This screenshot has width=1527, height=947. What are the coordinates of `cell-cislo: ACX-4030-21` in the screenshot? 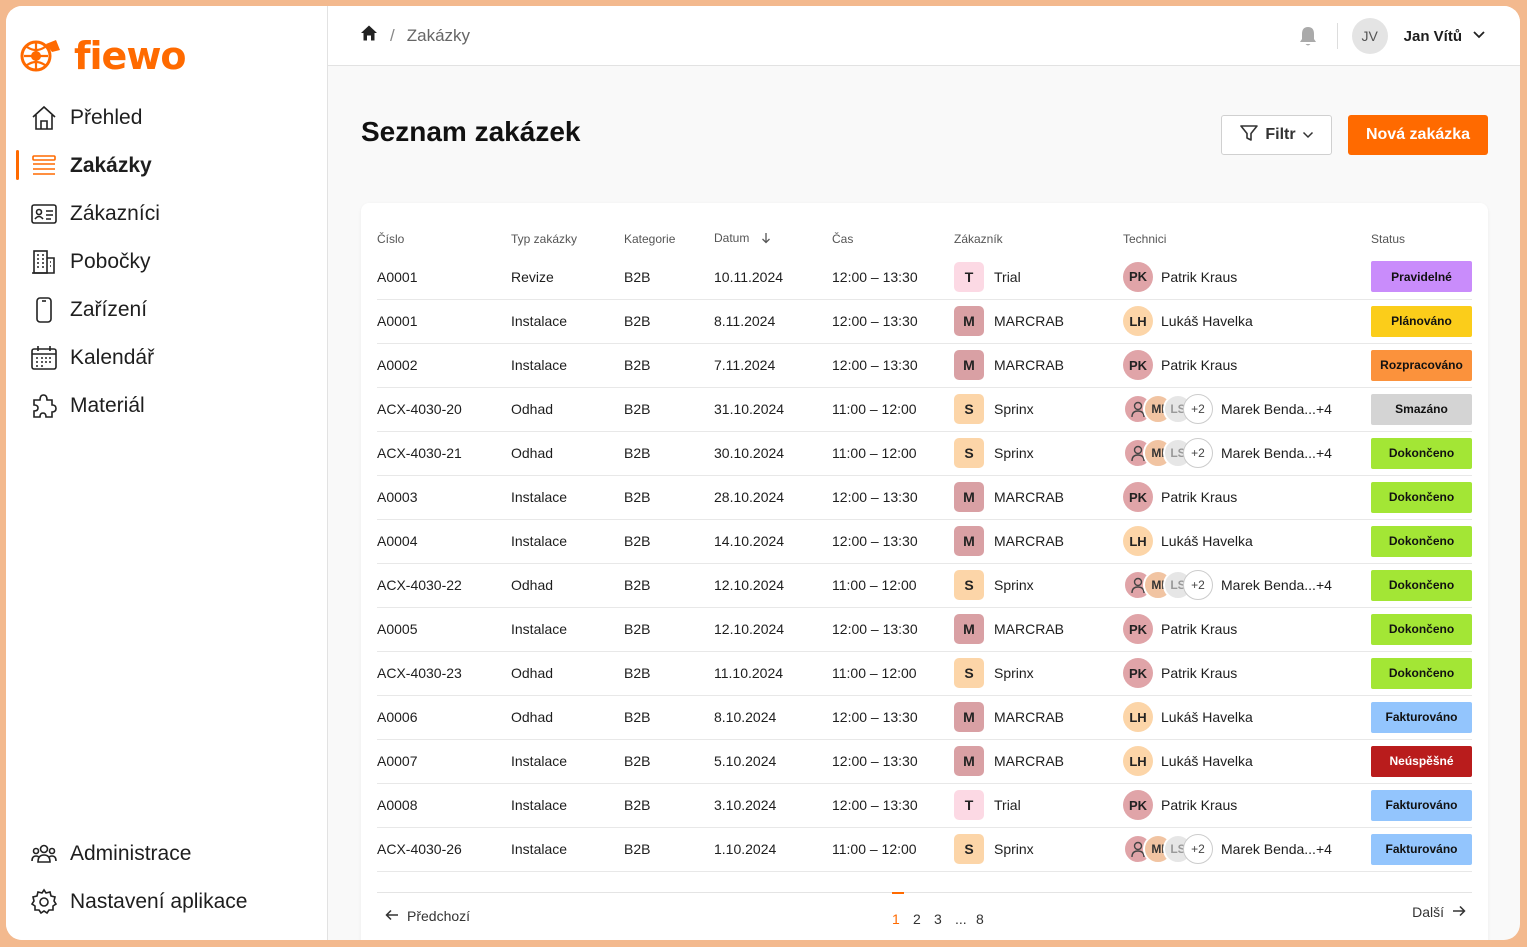 It's located at (444, 453).